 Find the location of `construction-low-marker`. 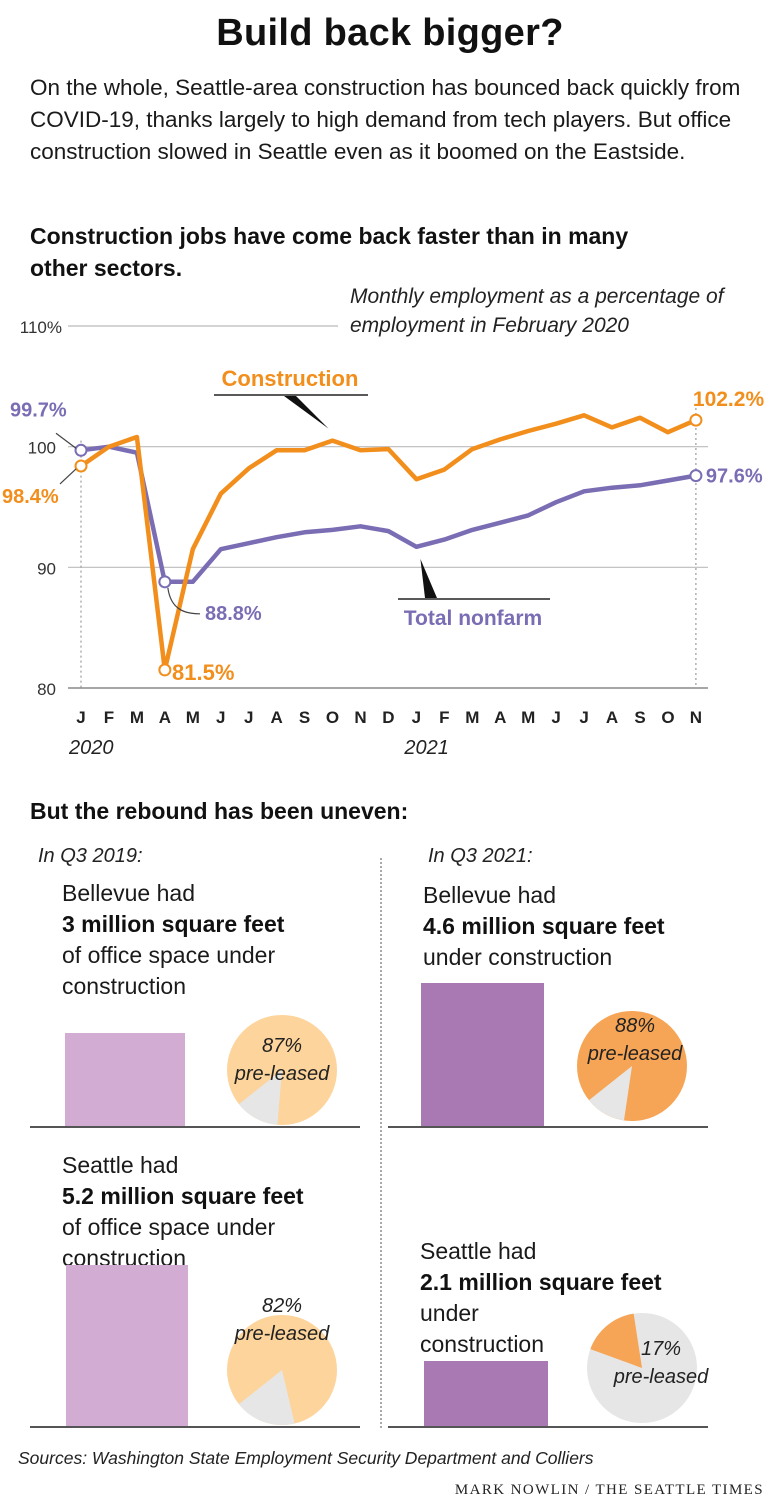

construction-low-marker is located at coordinates (165, 670).